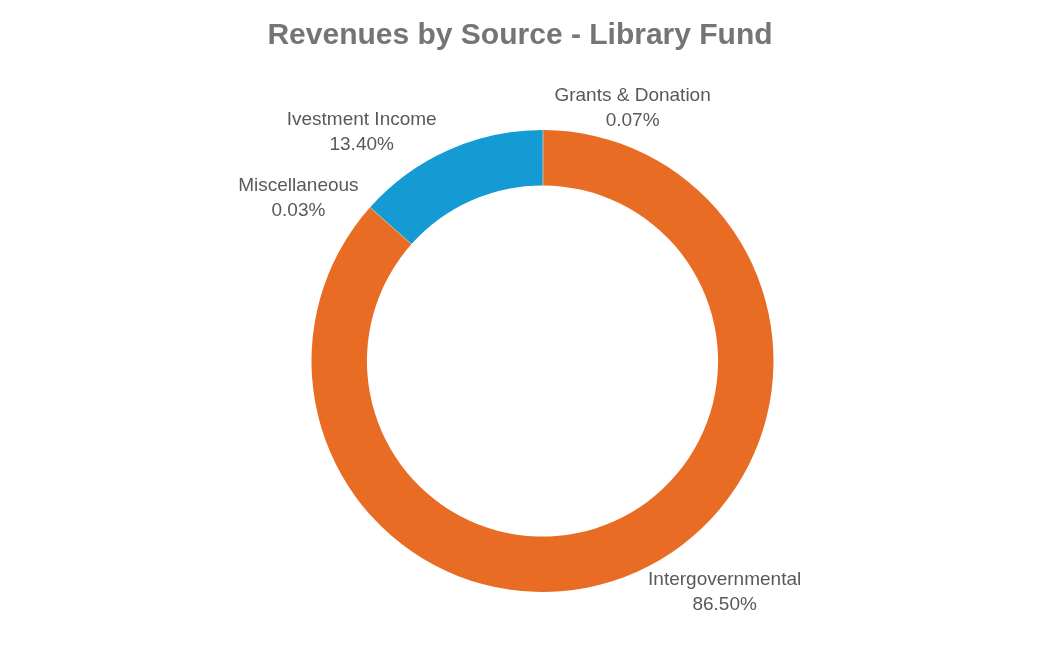  What do you see at coordinates (298, 210) in the screenshot?
I see `data-label: 0.03%` at bounding box center [298, 210].